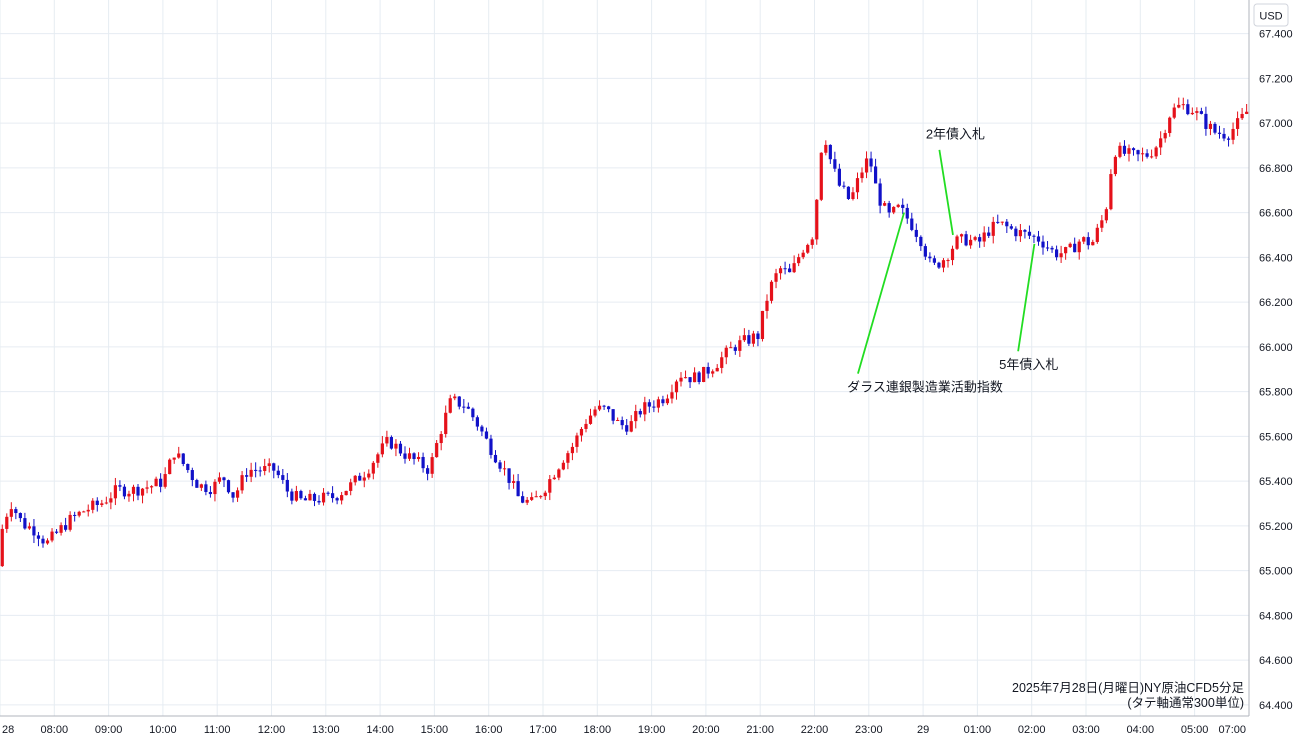 This screenshot has width=1300, height=750. I want to click on x-tick-label: 03:00, so click(1086, 730).